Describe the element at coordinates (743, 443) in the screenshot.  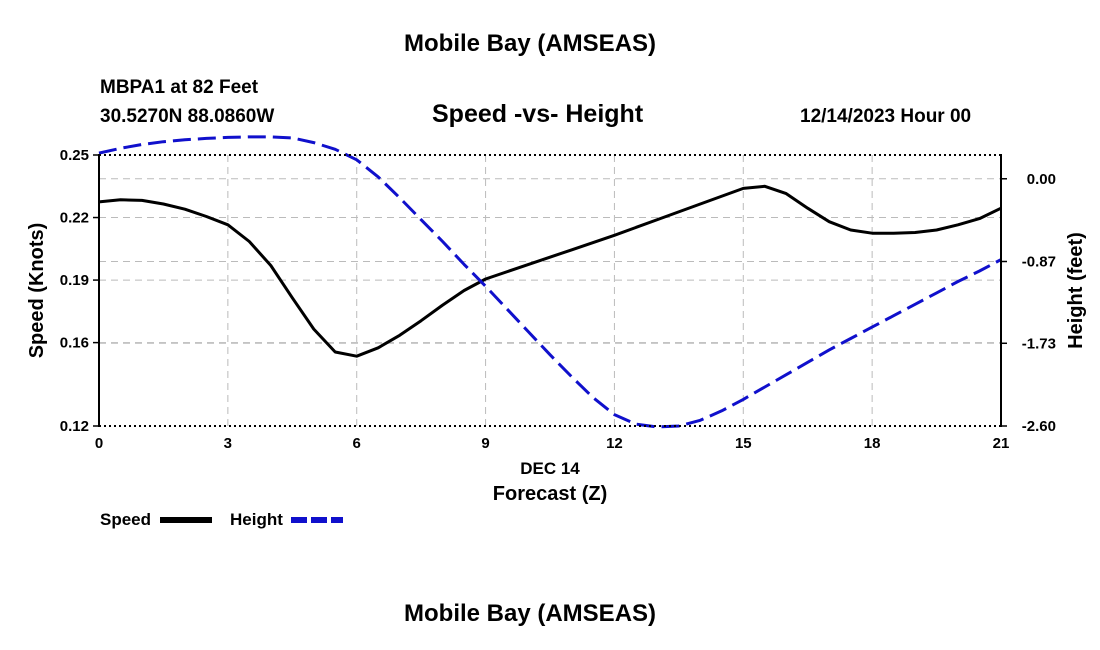
I see `x-tick-label: 15` at that location.